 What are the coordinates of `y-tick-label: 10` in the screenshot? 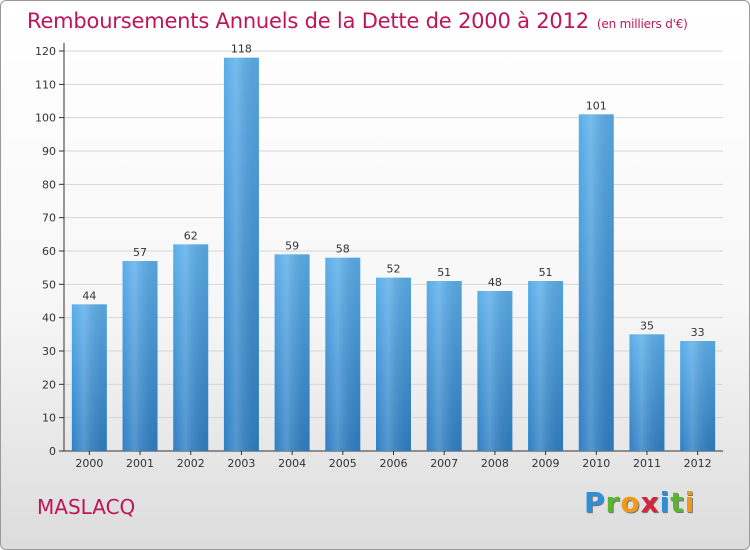 It's located at (49, 418).